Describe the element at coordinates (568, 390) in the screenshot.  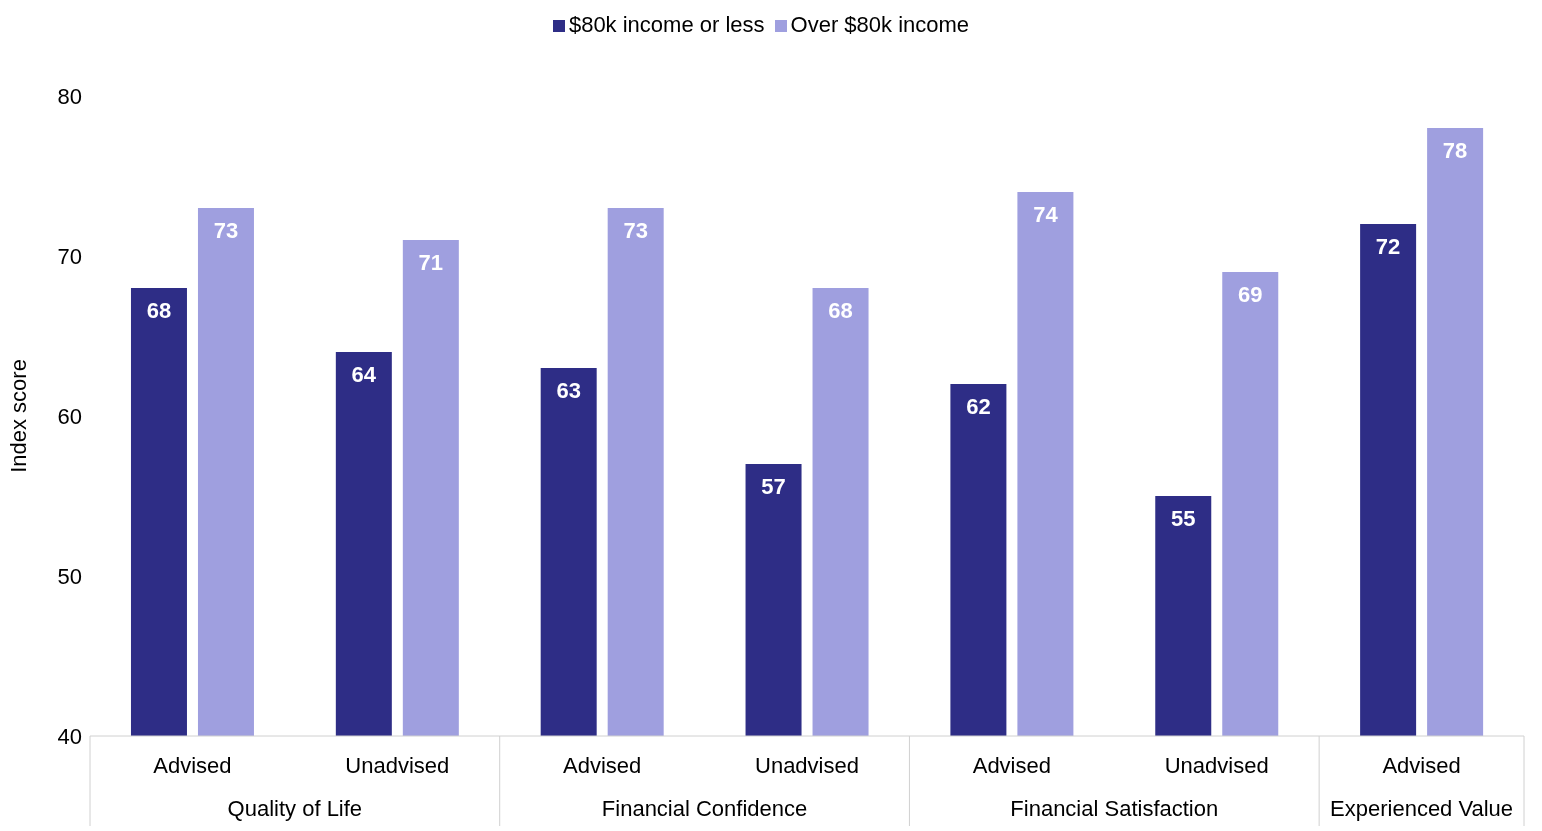
I see `data-label: 63` at that location.